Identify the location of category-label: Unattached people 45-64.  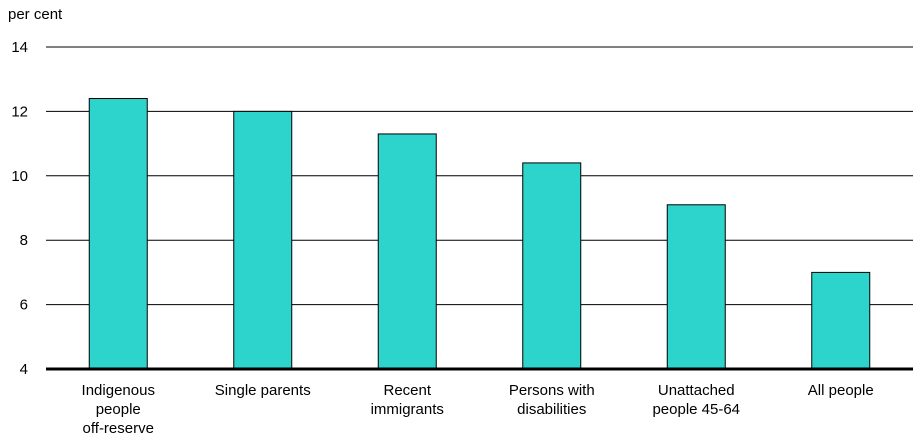
(696, 400).